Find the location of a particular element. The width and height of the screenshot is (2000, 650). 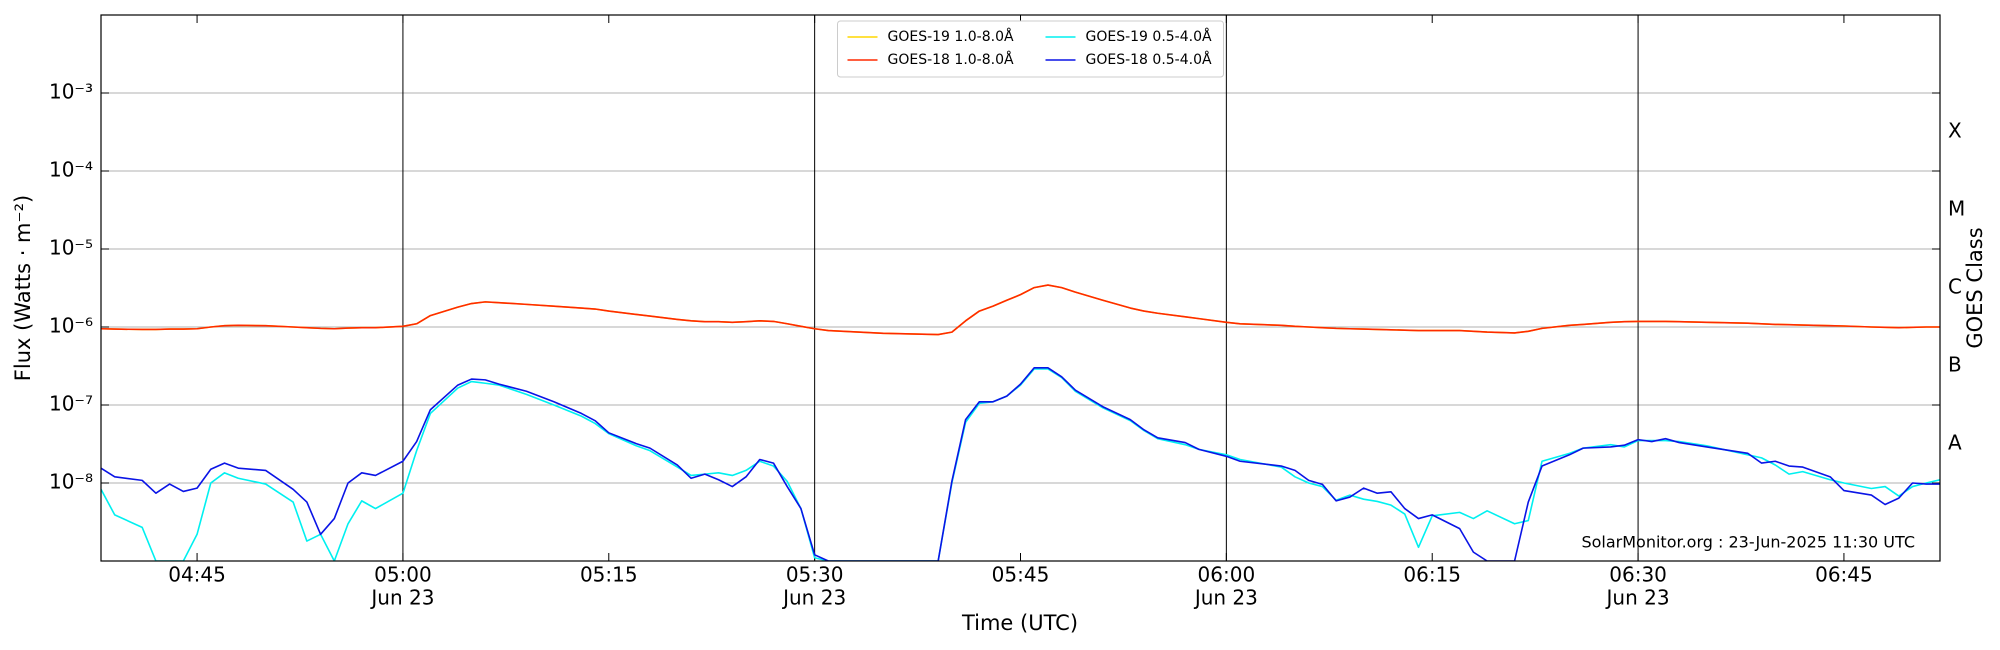

y2-axis-label: GOES Class is located at coordinates (1975, 287).